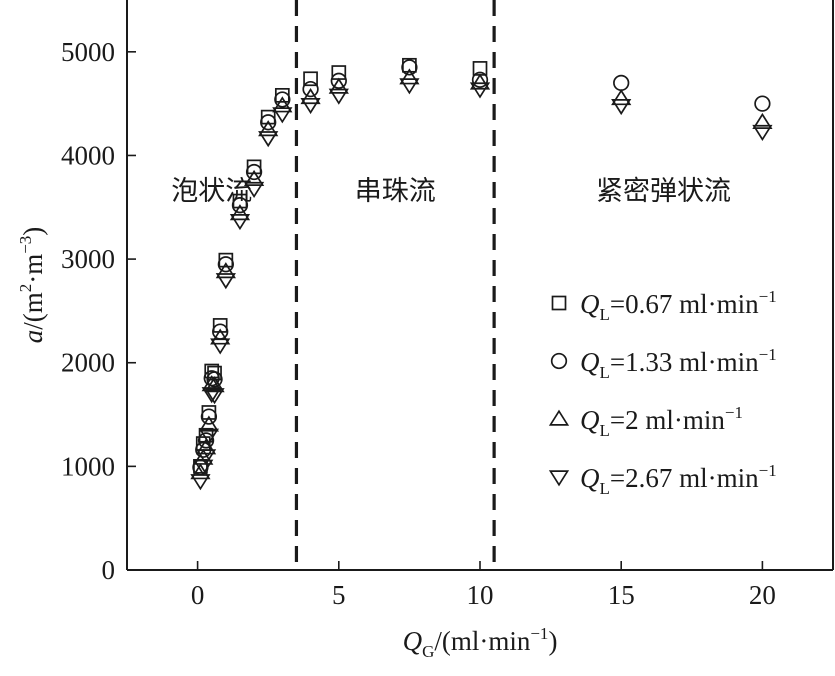 Image resolution: width=835 pixels, height=676 pixels. Describe the element at coordinates (88, 155) in the screenshot. I see `y-tick-label: 4000` at that location.